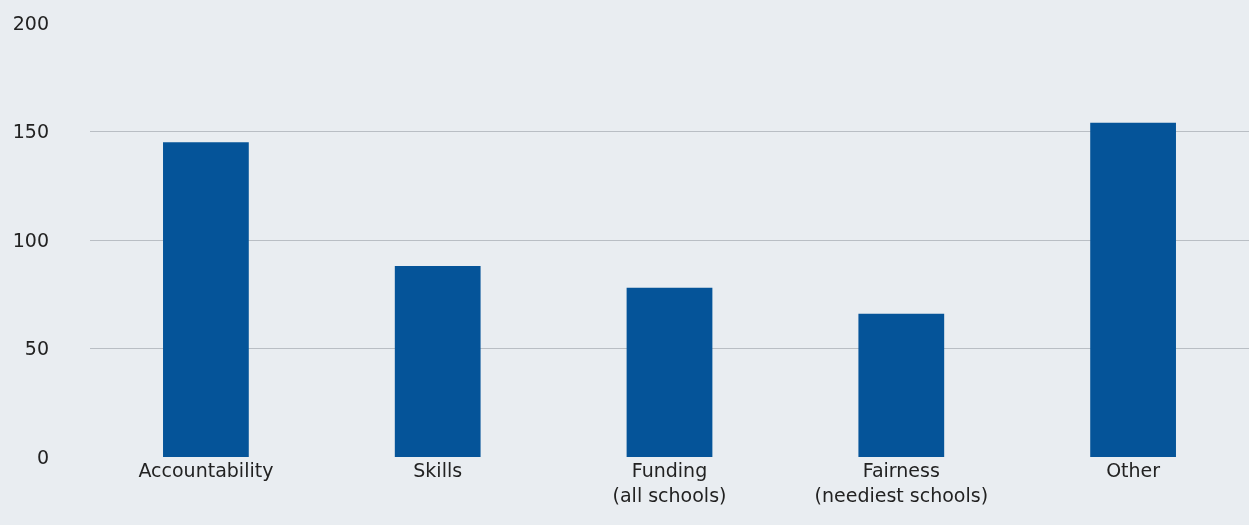  Describe the element at coordinates (438, 470) in the screenshot. I see `x-tick-label: Skills` at that location.